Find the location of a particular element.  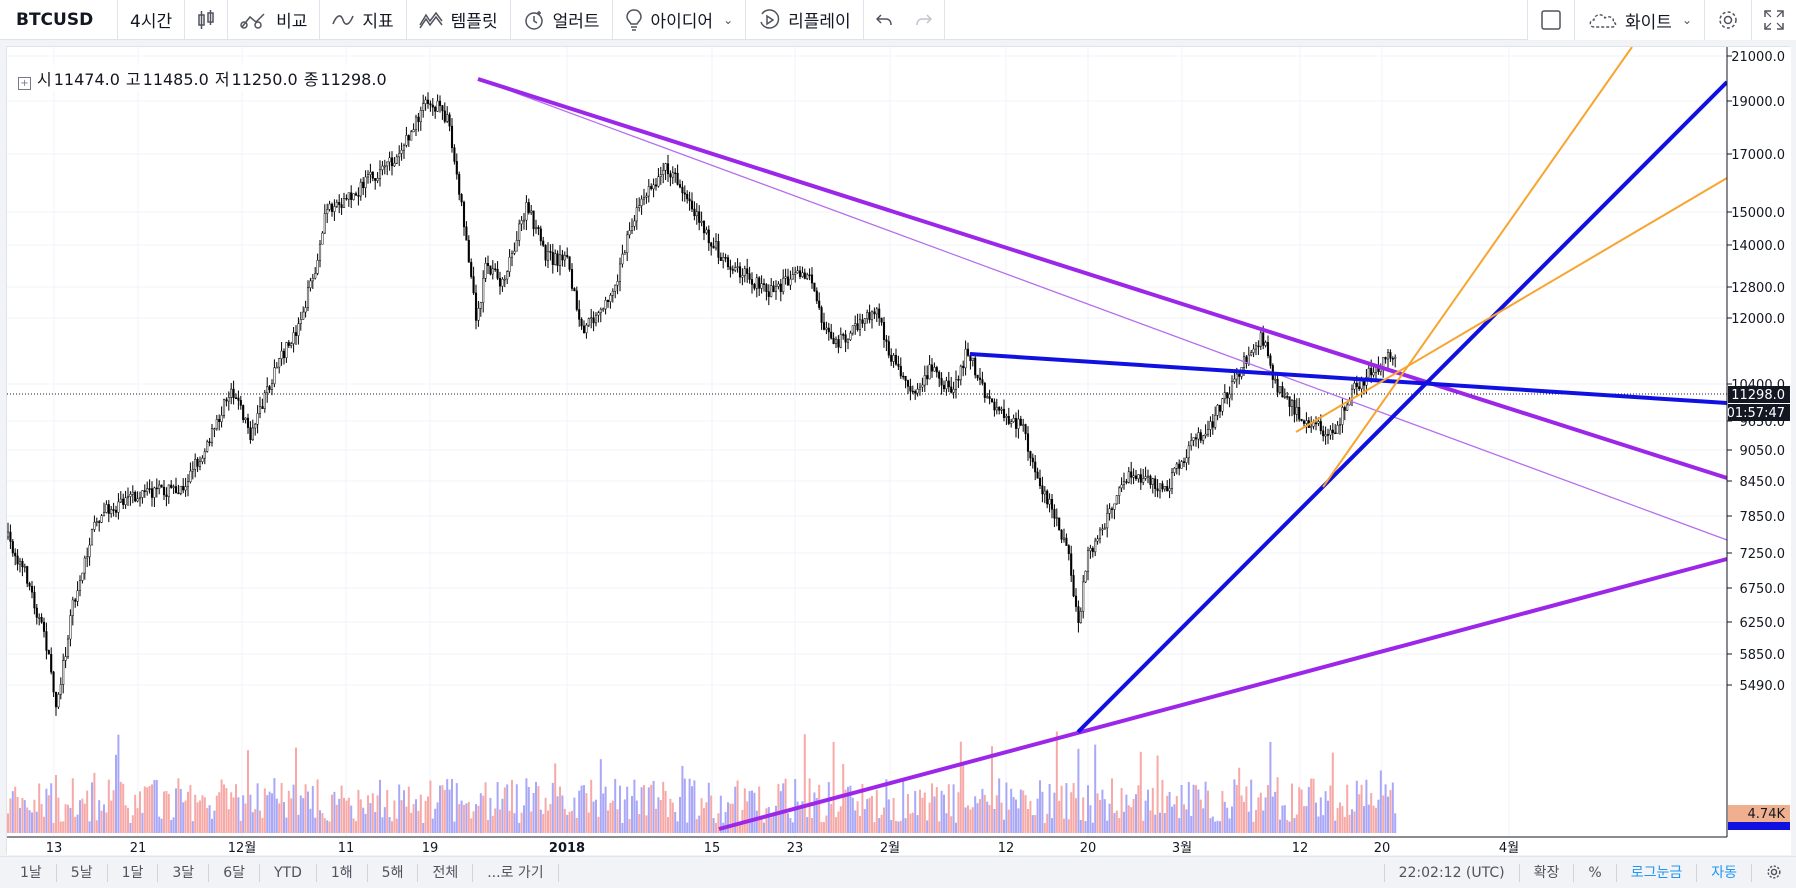

trendline-orange-steep is located at coordinates (1477, 267).